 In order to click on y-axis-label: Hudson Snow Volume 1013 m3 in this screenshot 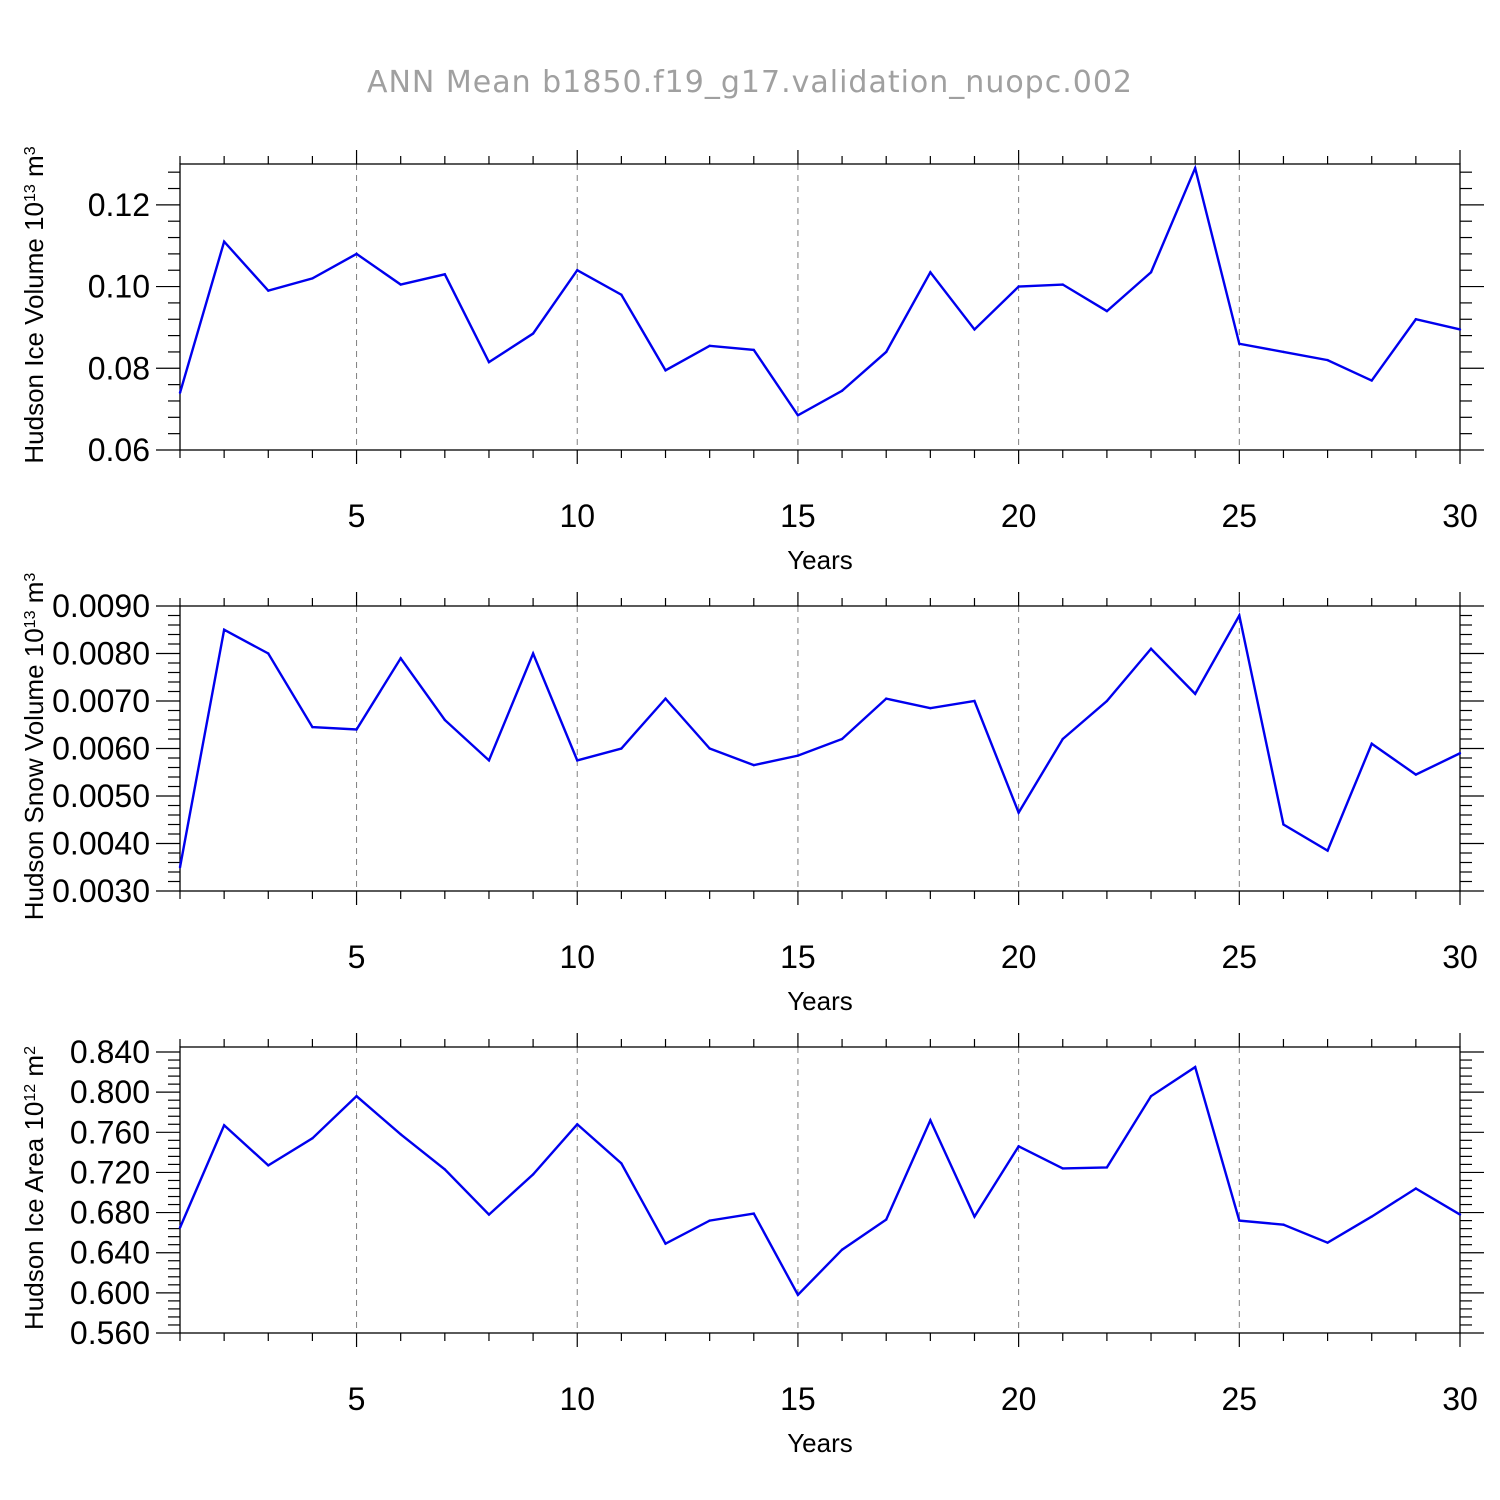, I will do `click(34, 747)`.